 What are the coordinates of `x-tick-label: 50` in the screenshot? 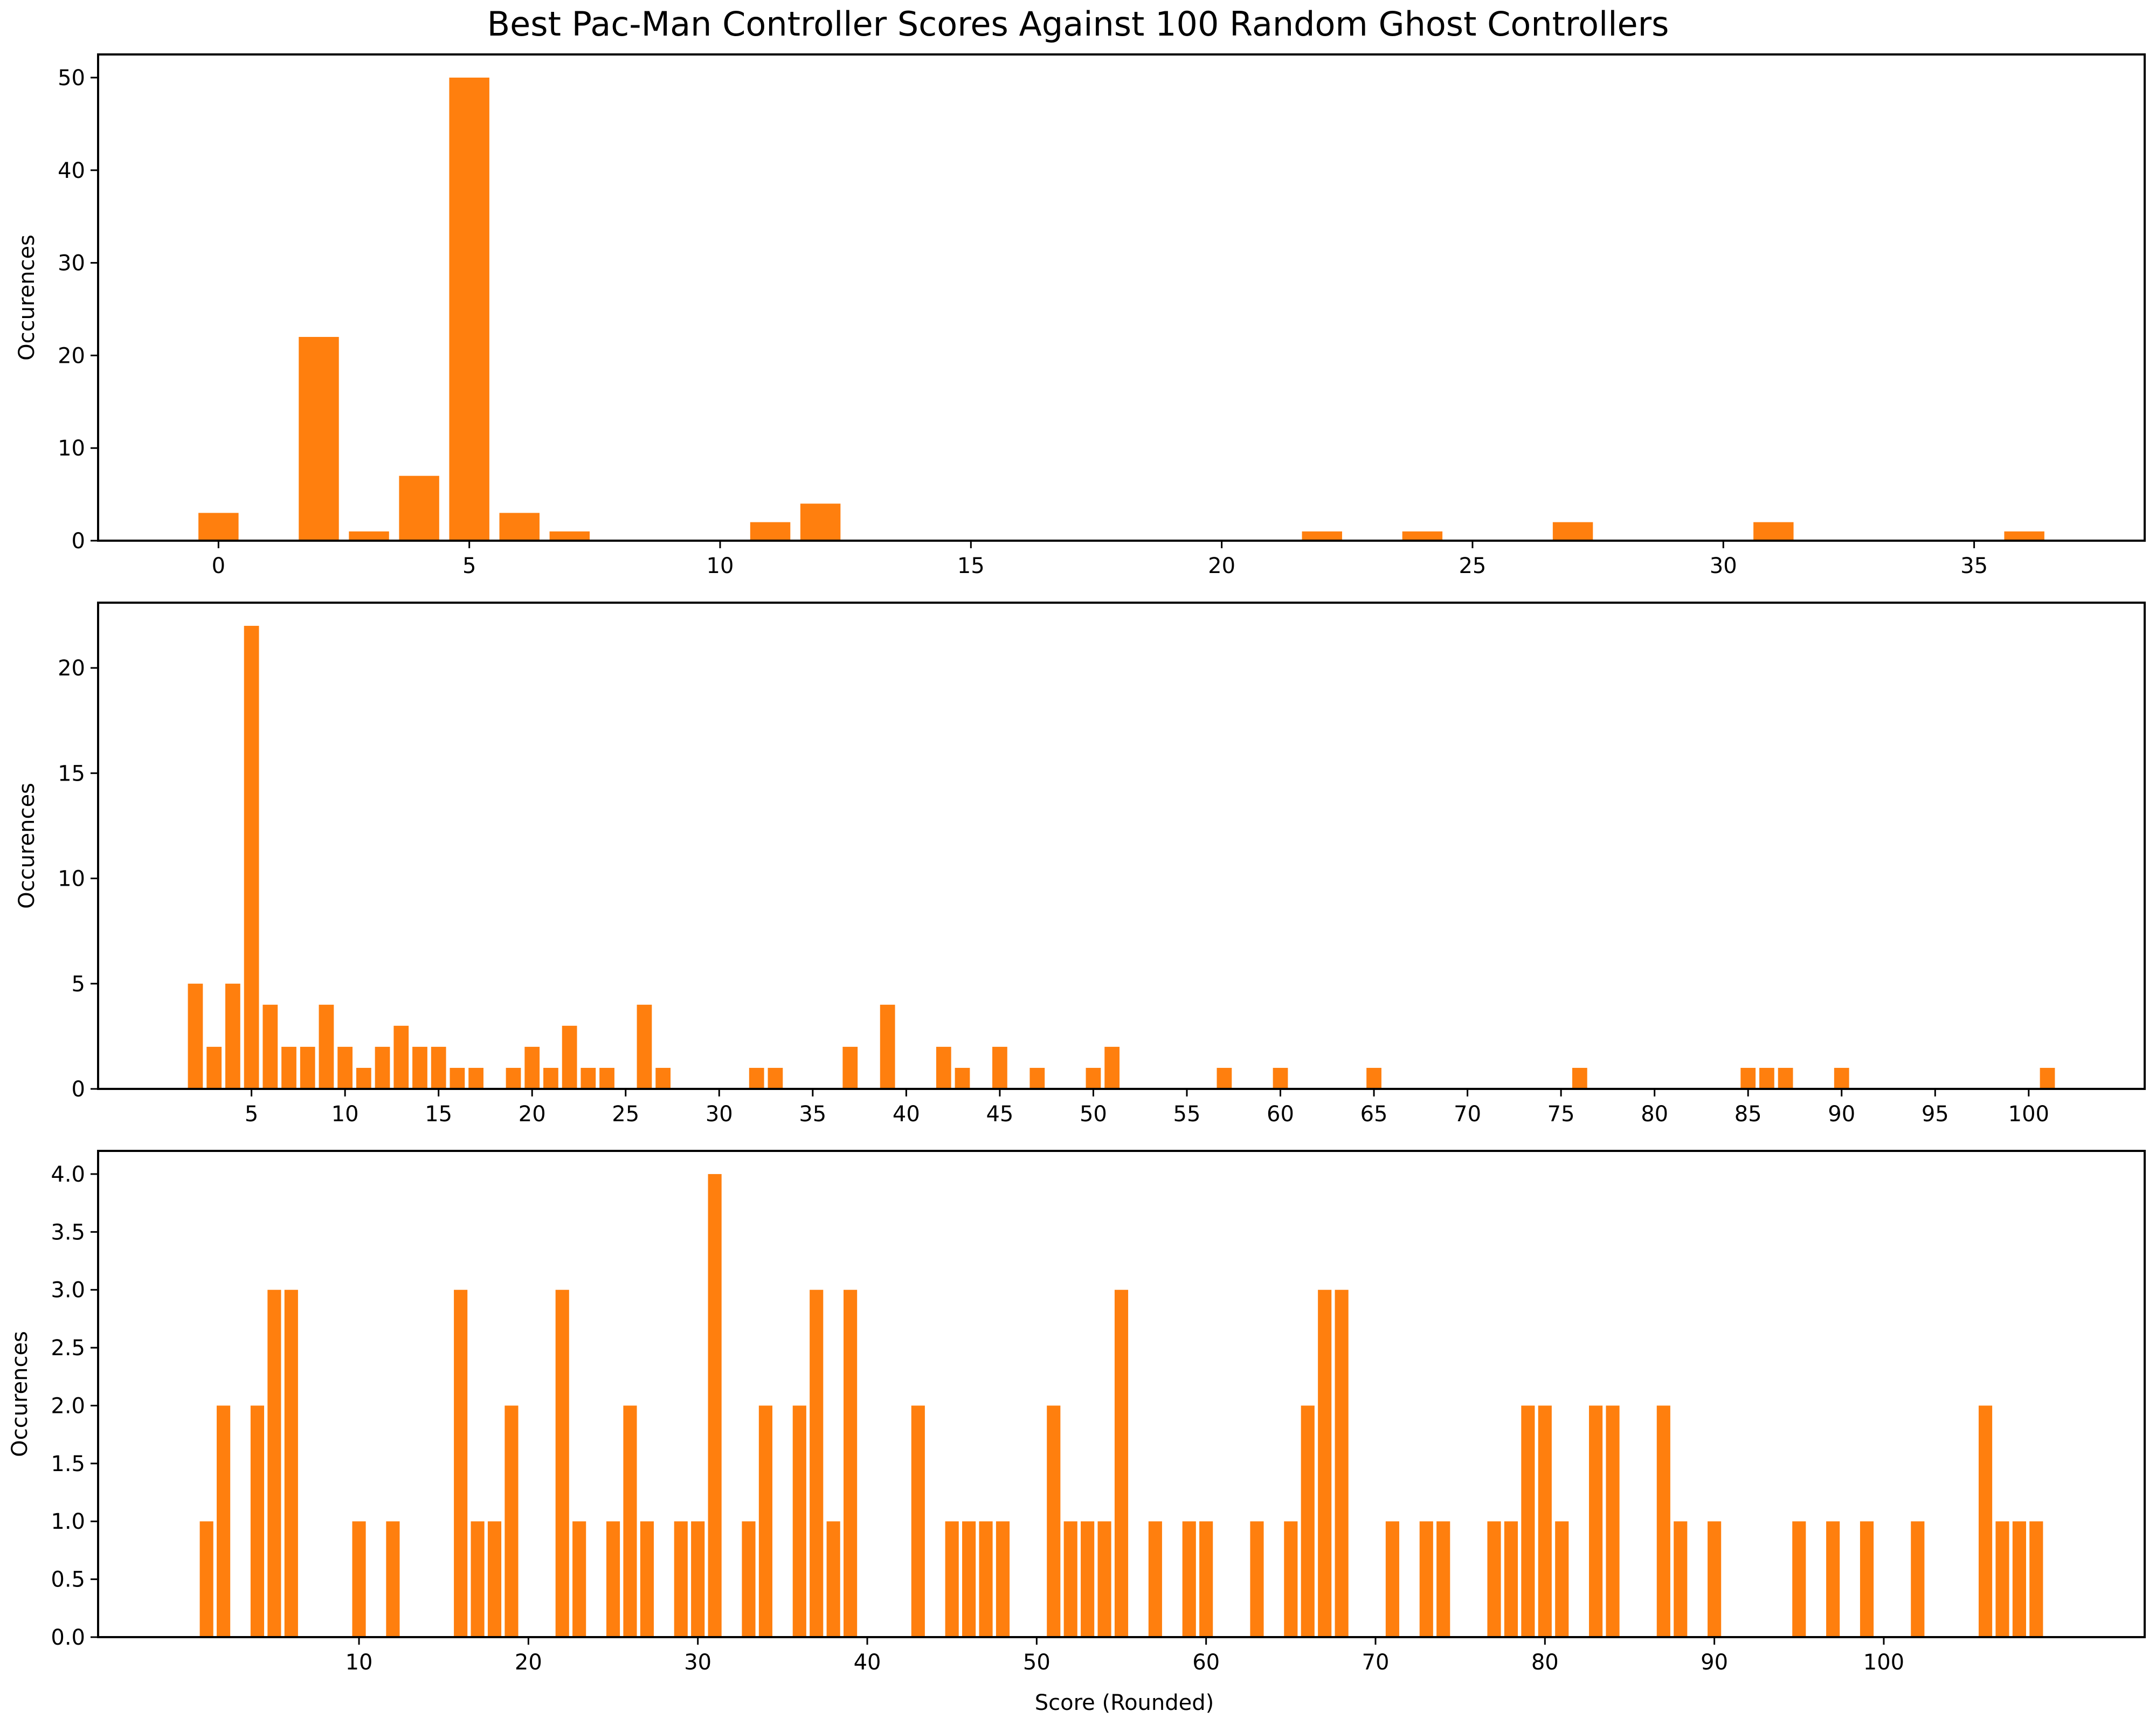 It's located at (1037, 1663).